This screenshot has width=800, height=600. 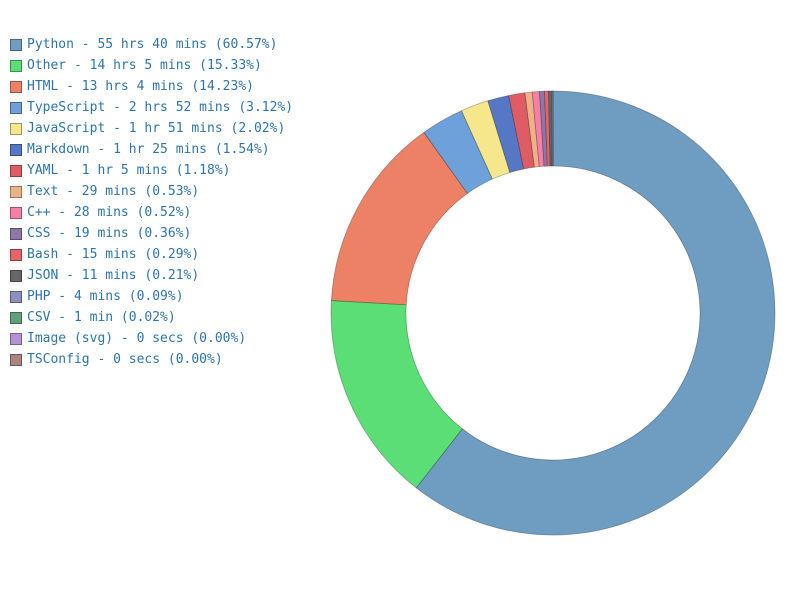 I want to click on legend-item: Other - 14 hrs 5 mins (15.33%), so click(x=151, y=65).